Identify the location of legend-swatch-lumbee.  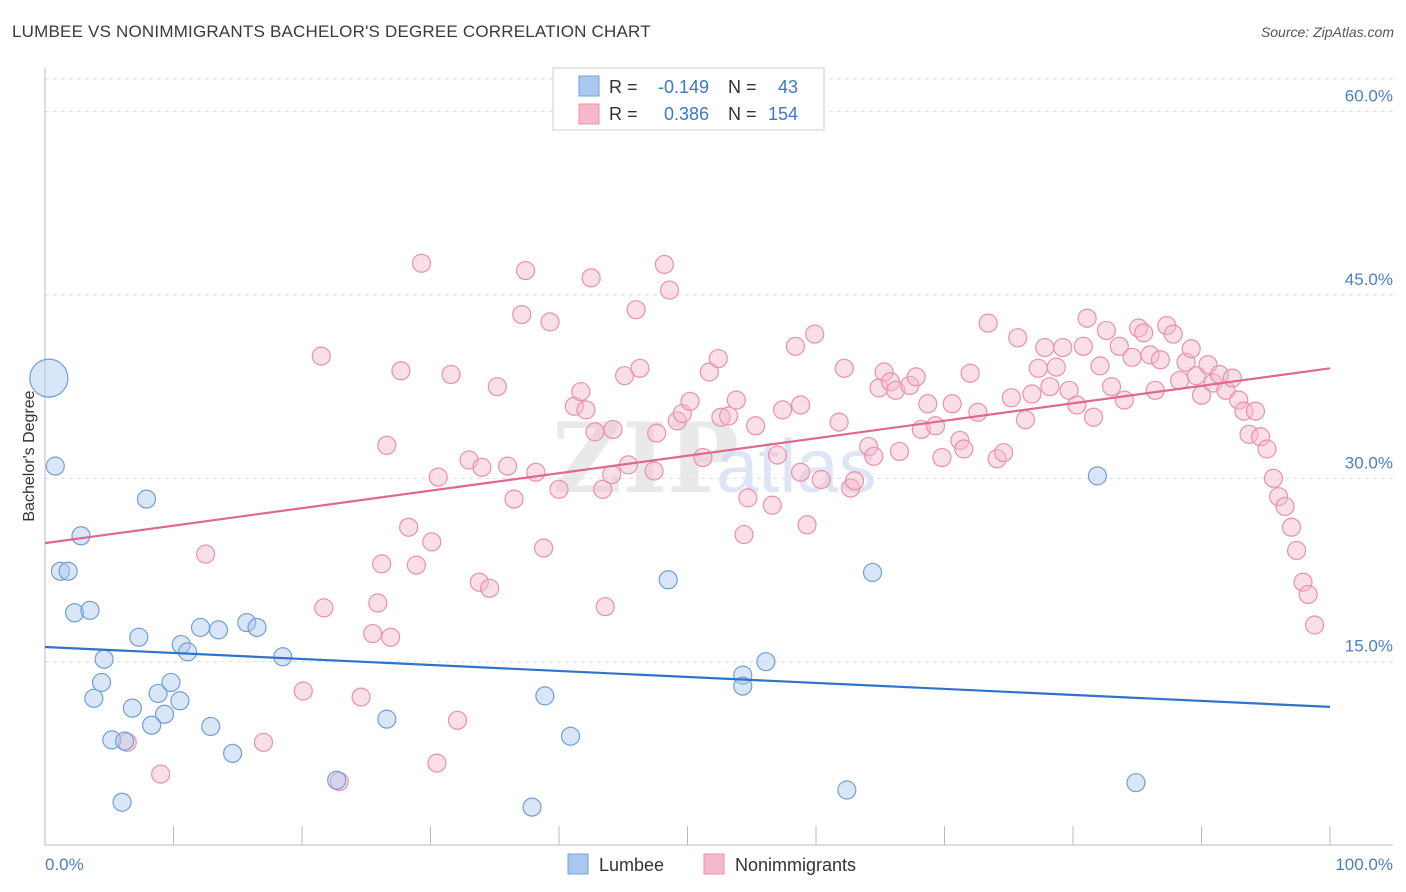
(578, 864).